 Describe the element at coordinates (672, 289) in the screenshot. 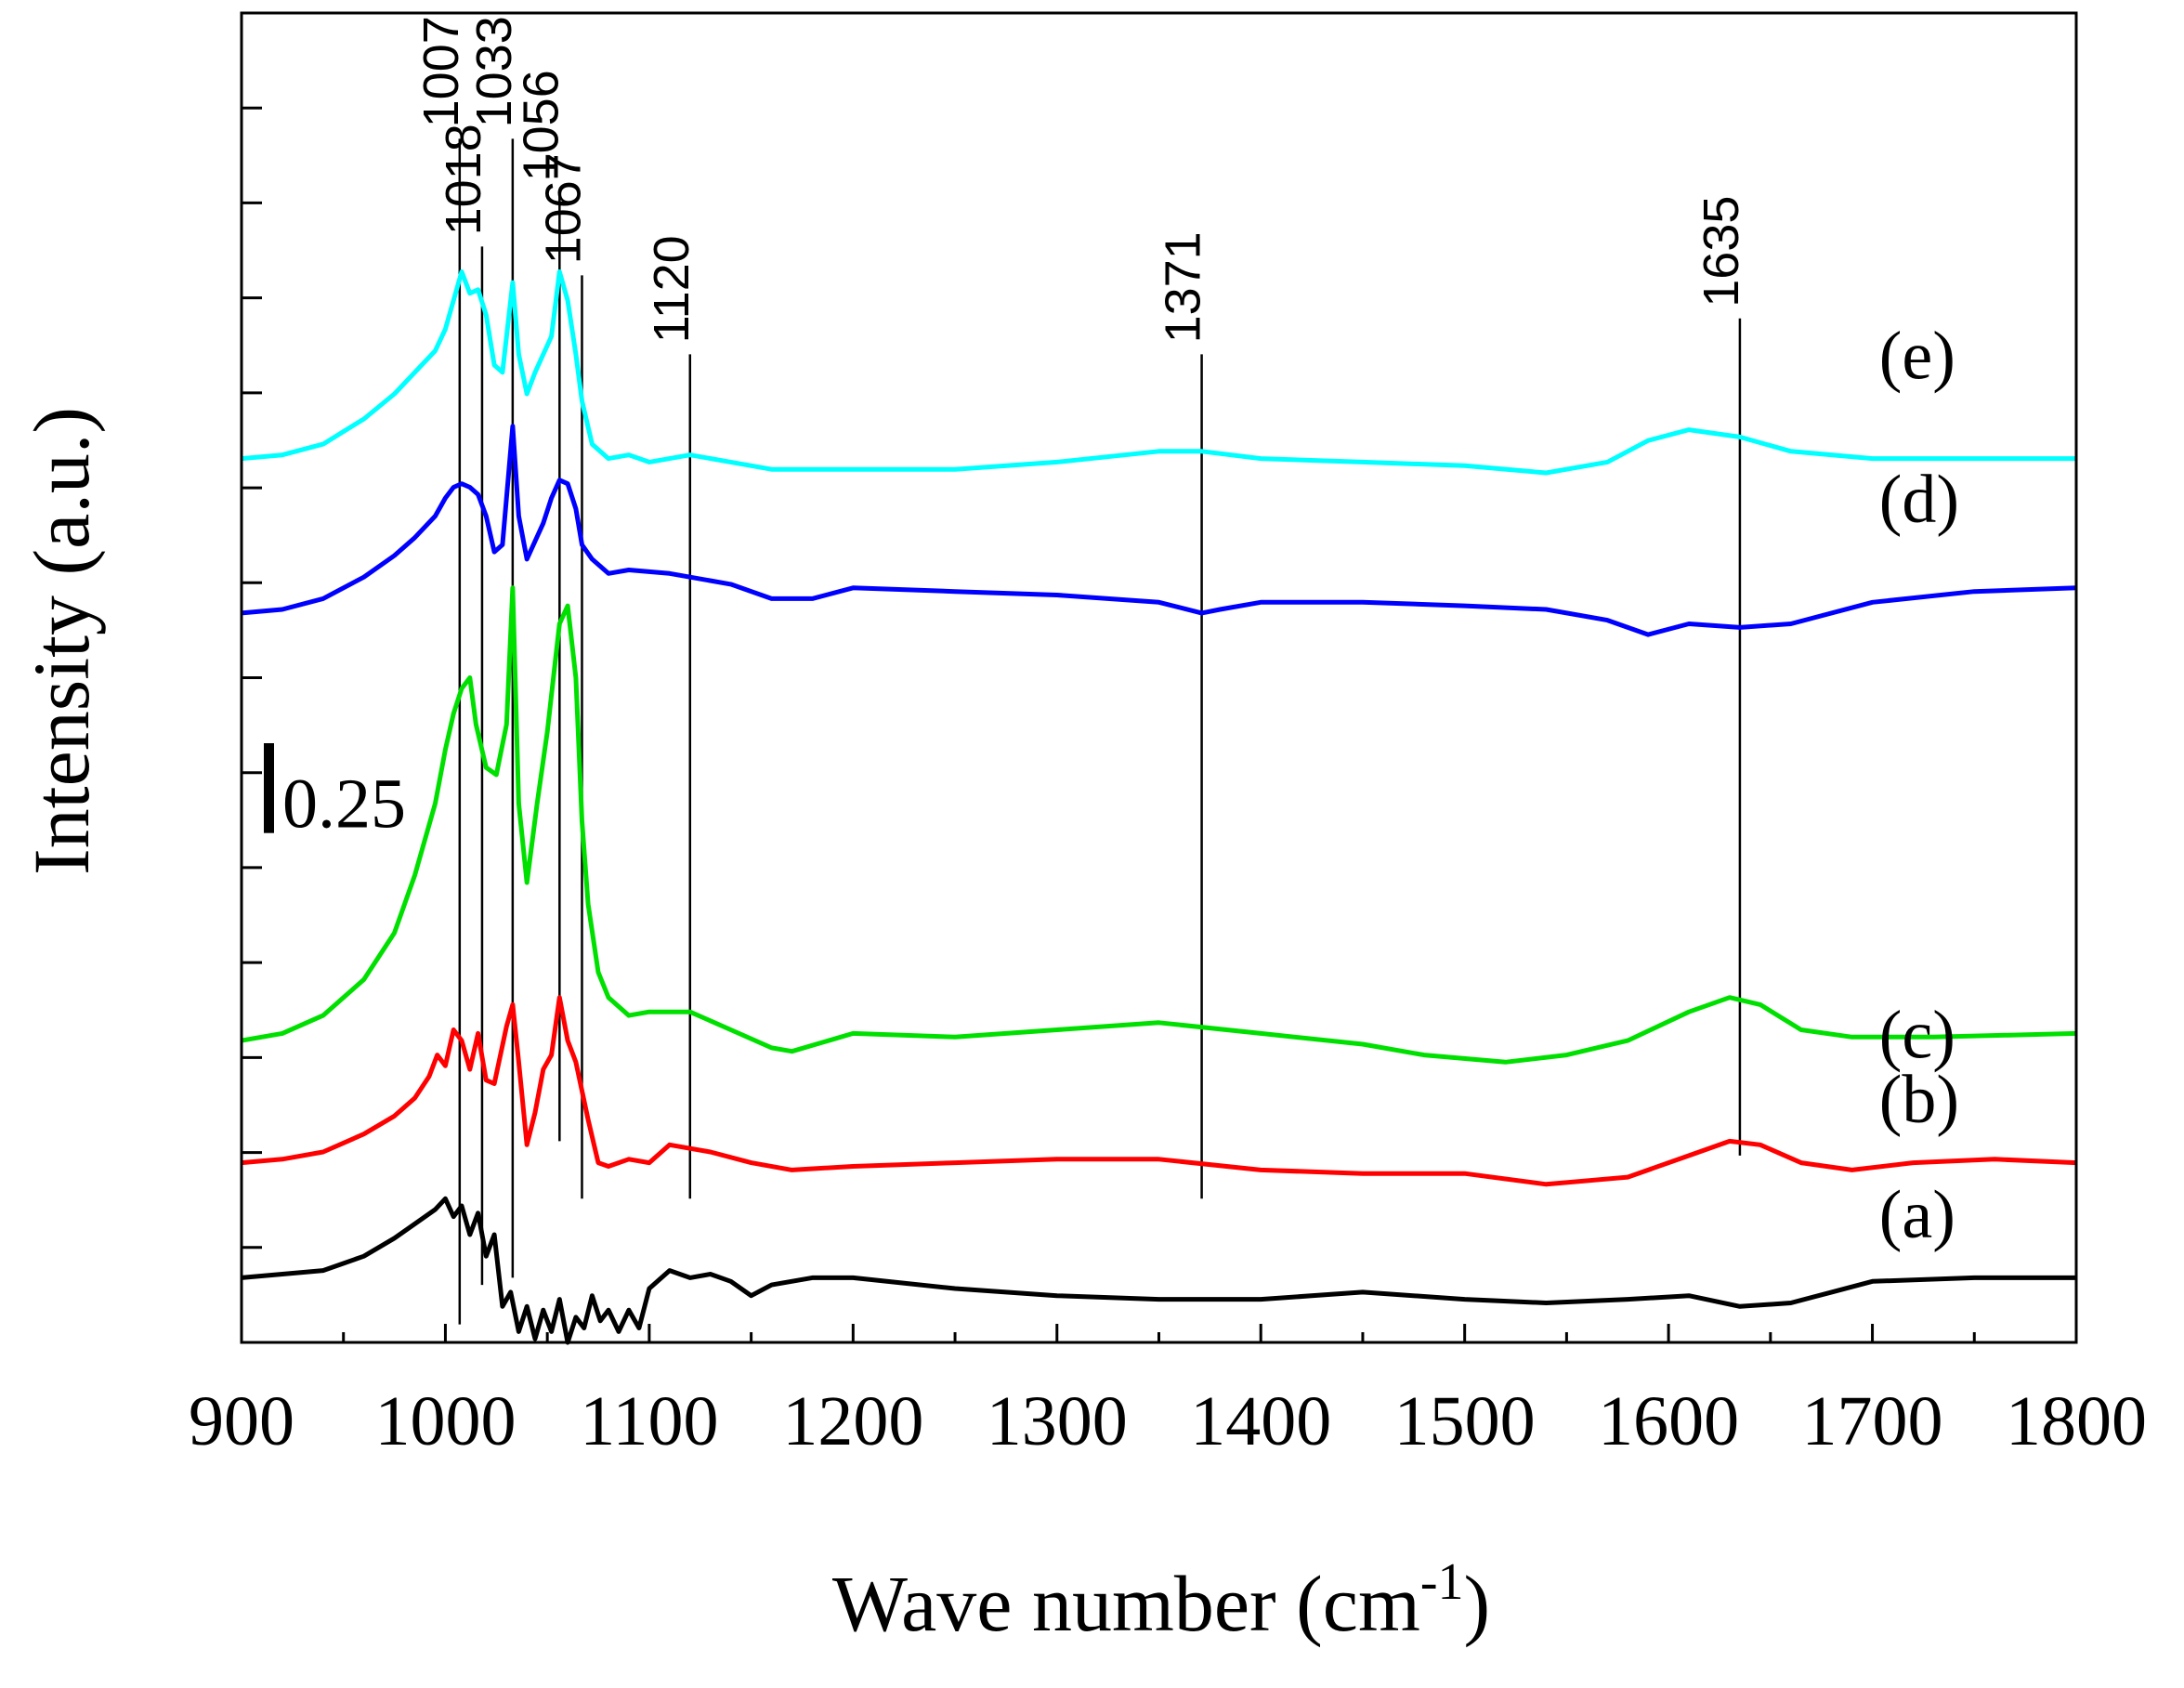

I see `peak-marker-label: 1120` at that location.